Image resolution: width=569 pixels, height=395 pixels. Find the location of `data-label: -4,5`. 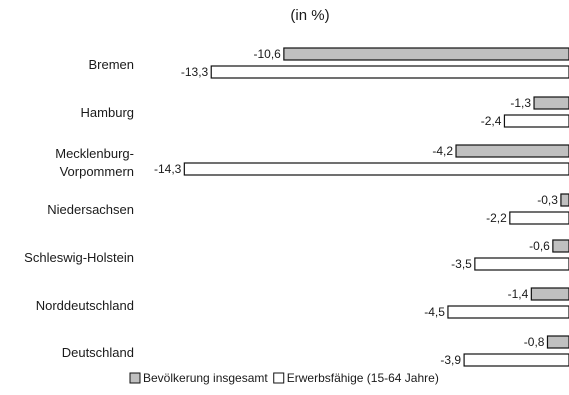

data-label: -4,5 is located at coordinates (434, 312).